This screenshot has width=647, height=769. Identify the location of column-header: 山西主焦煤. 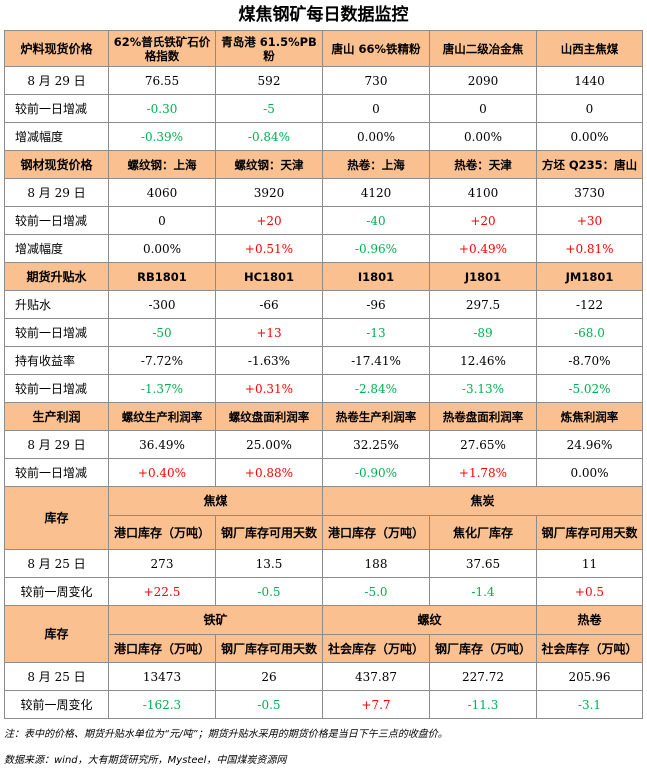
(589, 48).